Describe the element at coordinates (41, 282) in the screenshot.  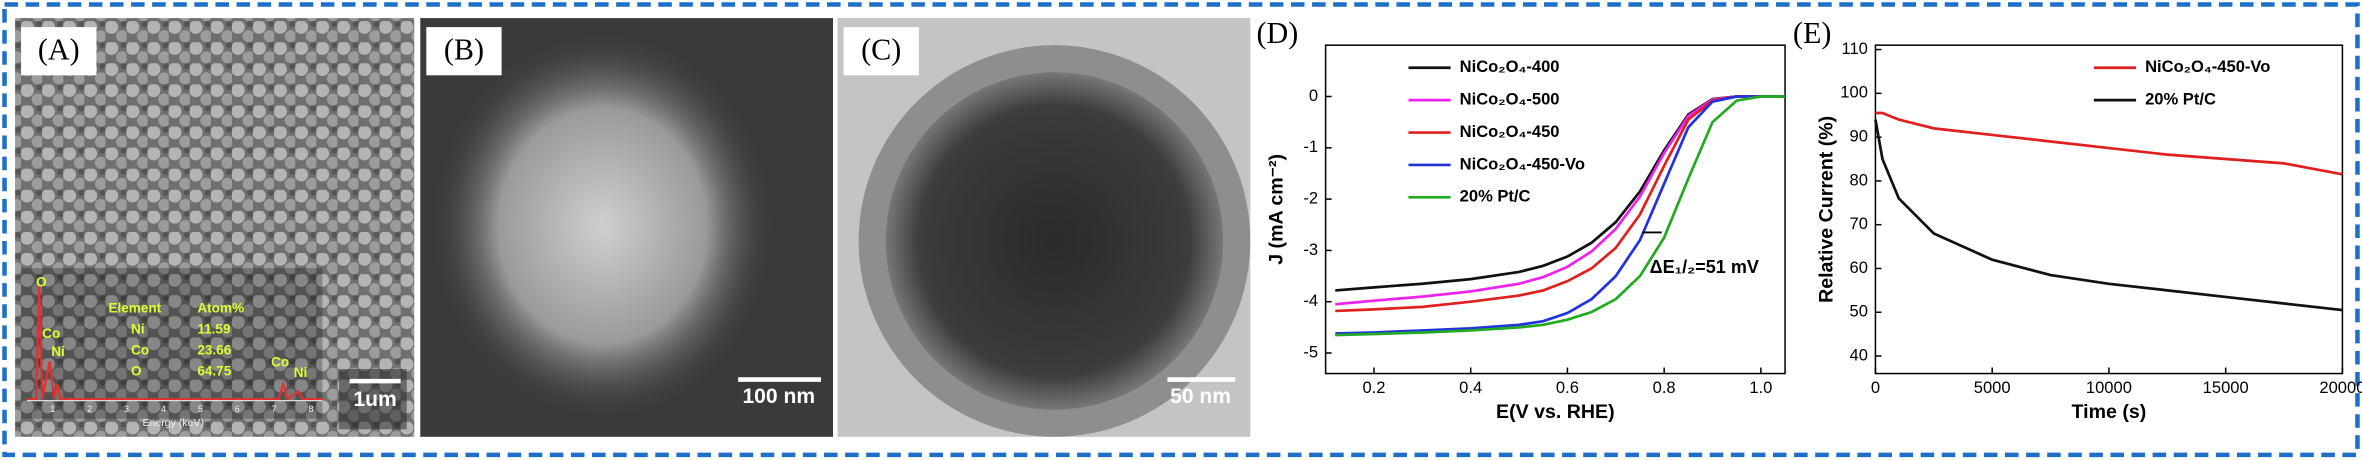
I see `eds-peak: O` at that location.